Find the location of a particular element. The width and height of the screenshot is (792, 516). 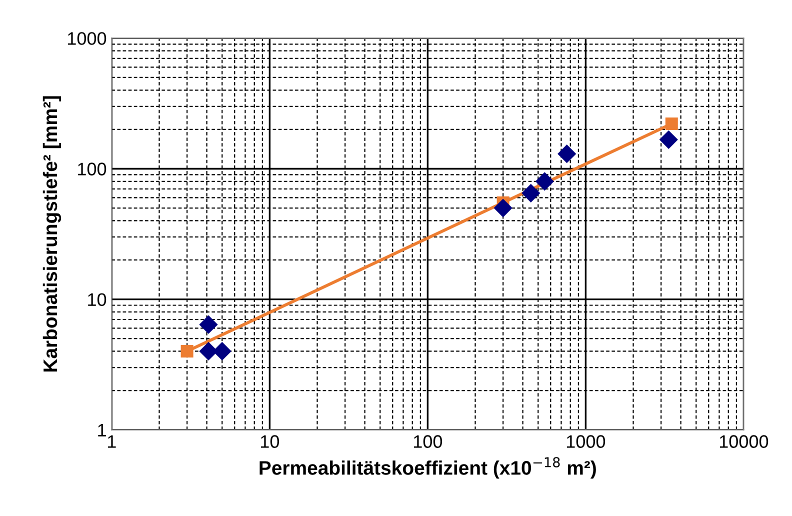

x-tick-label: 100 is located at coordinates (428, 441).